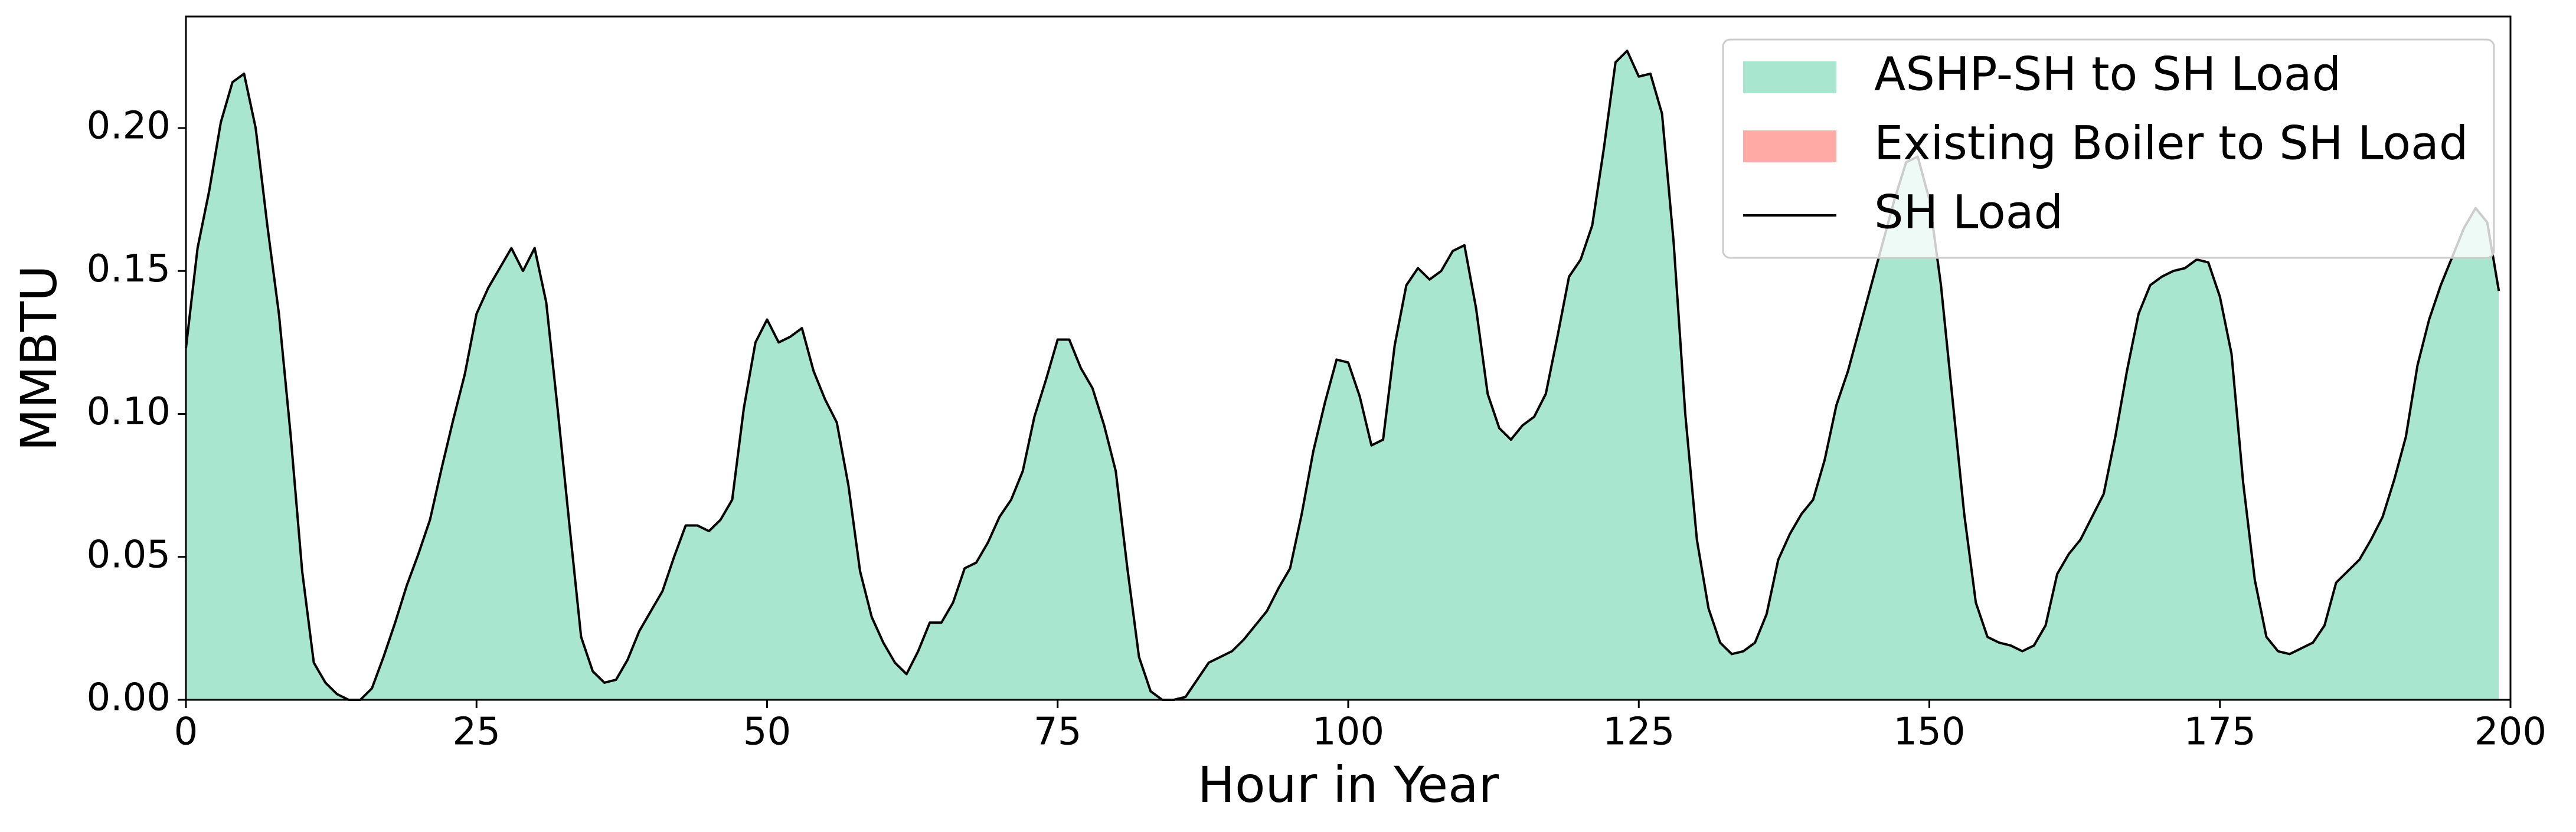  I want to click on x-tick-label: 0, so click(186, 732).